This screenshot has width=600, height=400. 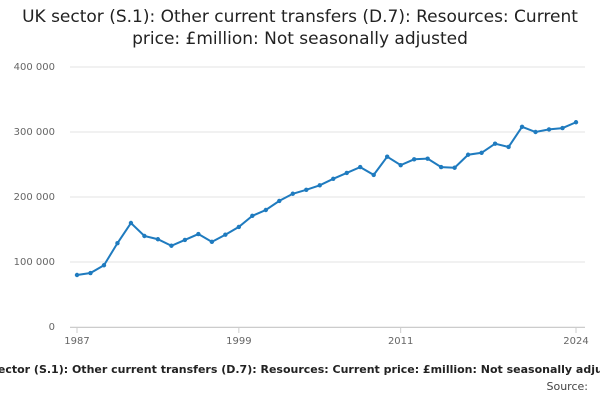 I want to click on y-tick-label: 200 000, so click(x=34, y=197).